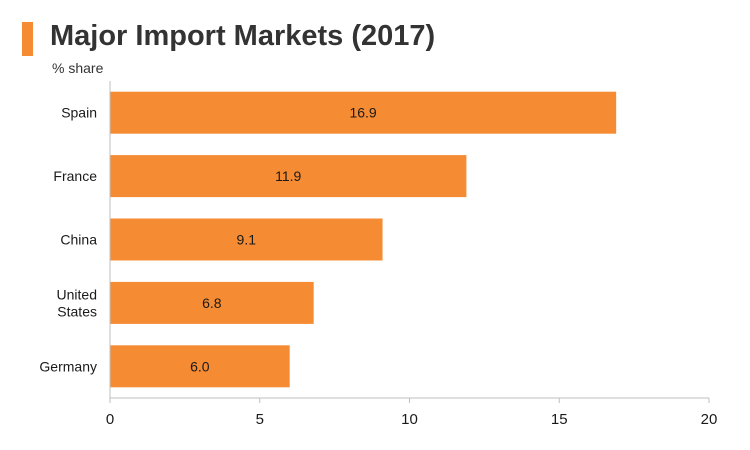 Image resolution: width=750 pixels, height=450 pixels. What do you see at coordinates (68, 366) in the screenshot?
I see `category-label: Germany` at bounding box center [68, 366].